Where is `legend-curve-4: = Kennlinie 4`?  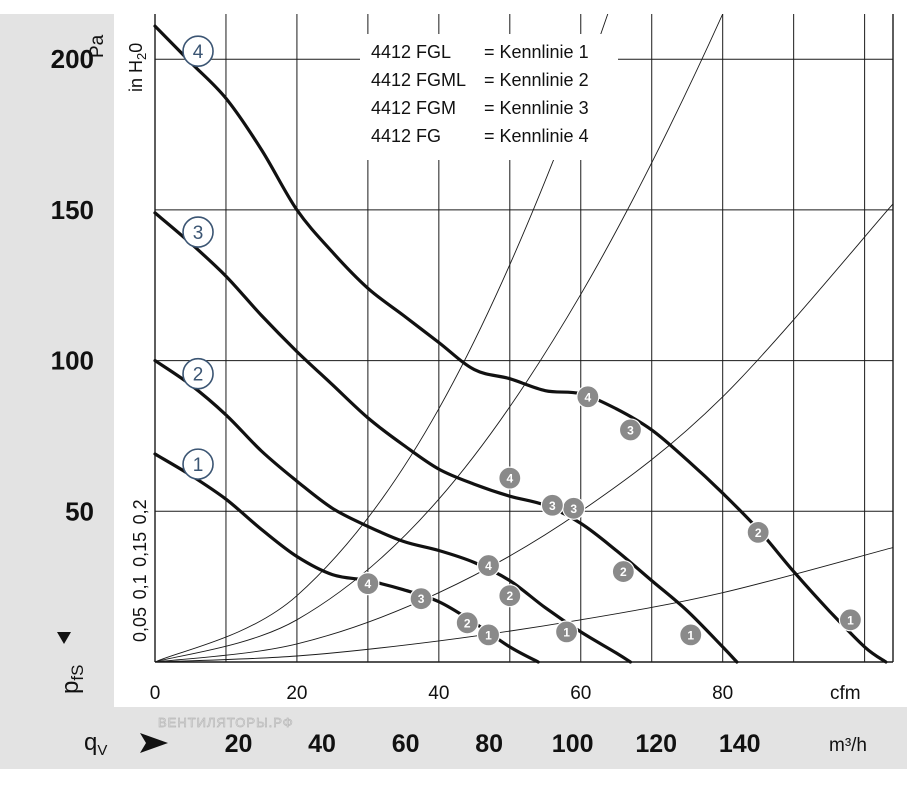
legend-curve-4: = Kennlinie 4 is located at coordinates (536, 136).